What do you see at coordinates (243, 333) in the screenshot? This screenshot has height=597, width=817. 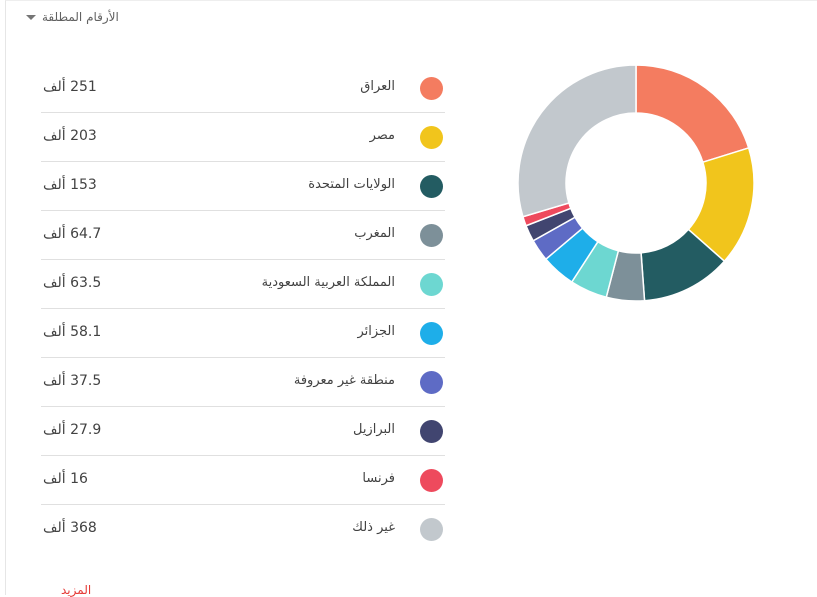 I see `legend-row: 58.1 ألف الجزائر` at bounding box center [243, 333].